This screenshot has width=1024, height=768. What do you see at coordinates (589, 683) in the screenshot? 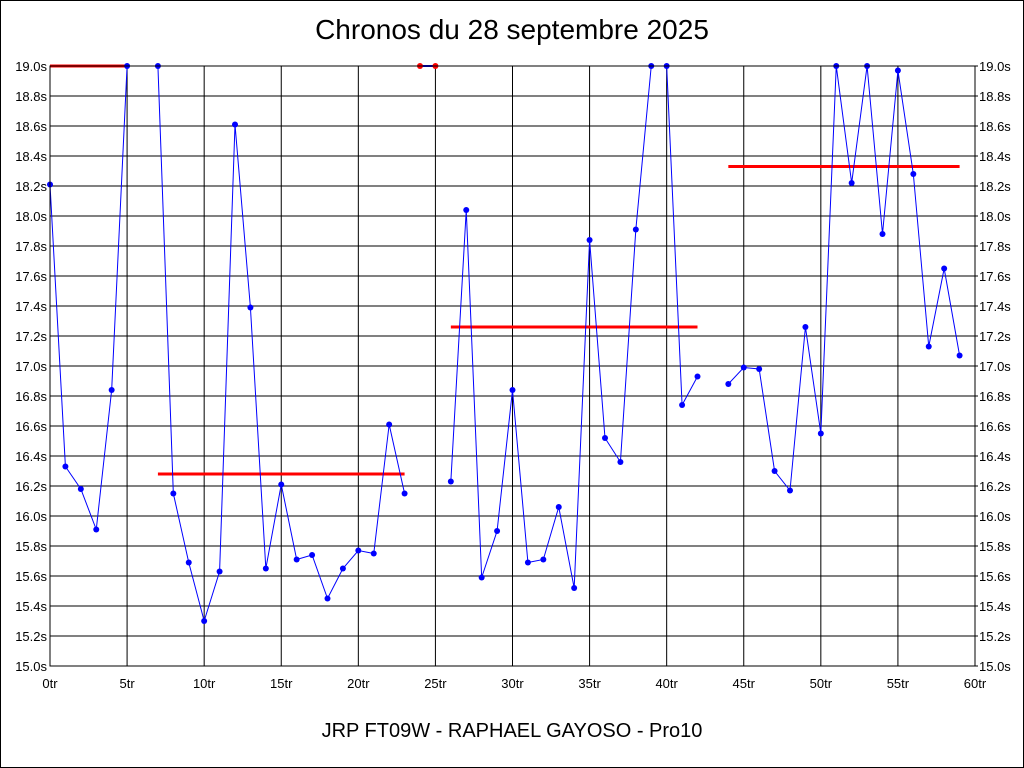
I see `x-tick-label: 35tr` at bounding box center [589, 683].